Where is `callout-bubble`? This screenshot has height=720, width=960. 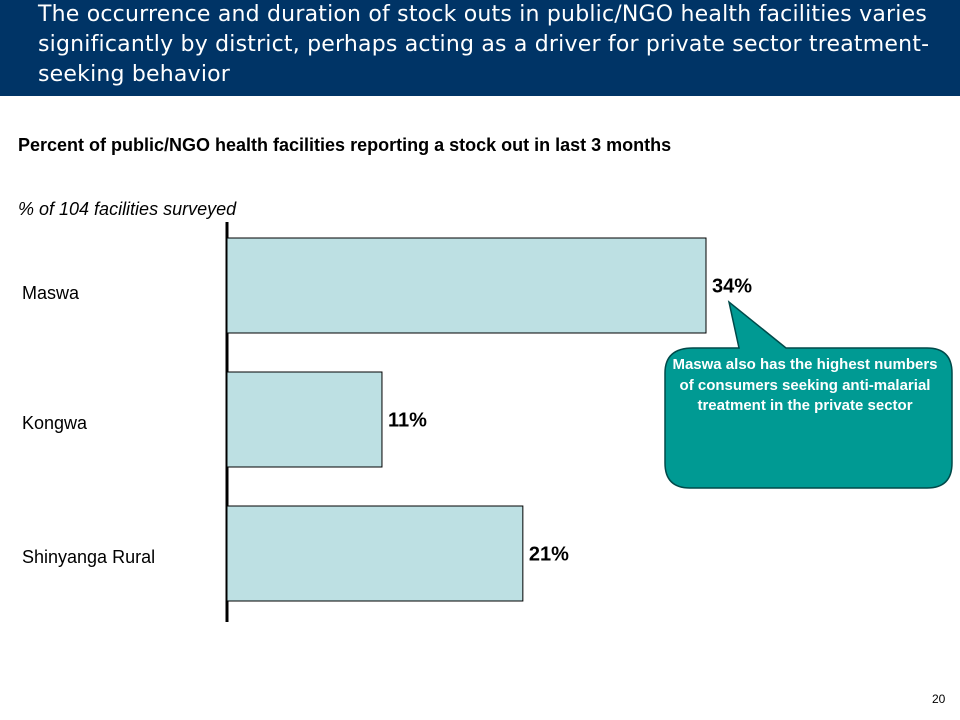
callout-bubble is located at coordinates (808, 394).